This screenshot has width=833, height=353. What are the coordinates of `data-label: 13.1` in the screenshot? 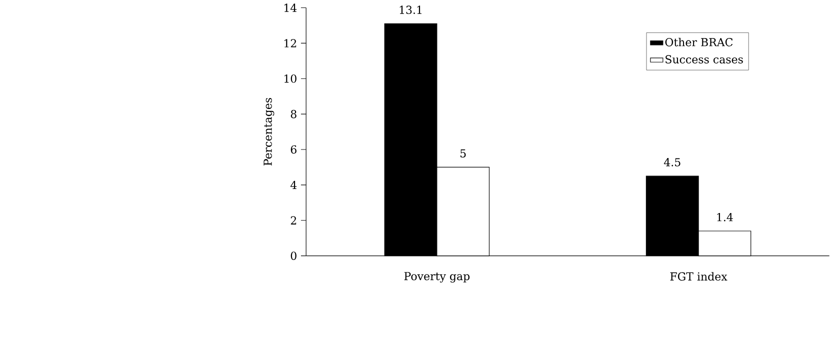 It's located at (411, 10).